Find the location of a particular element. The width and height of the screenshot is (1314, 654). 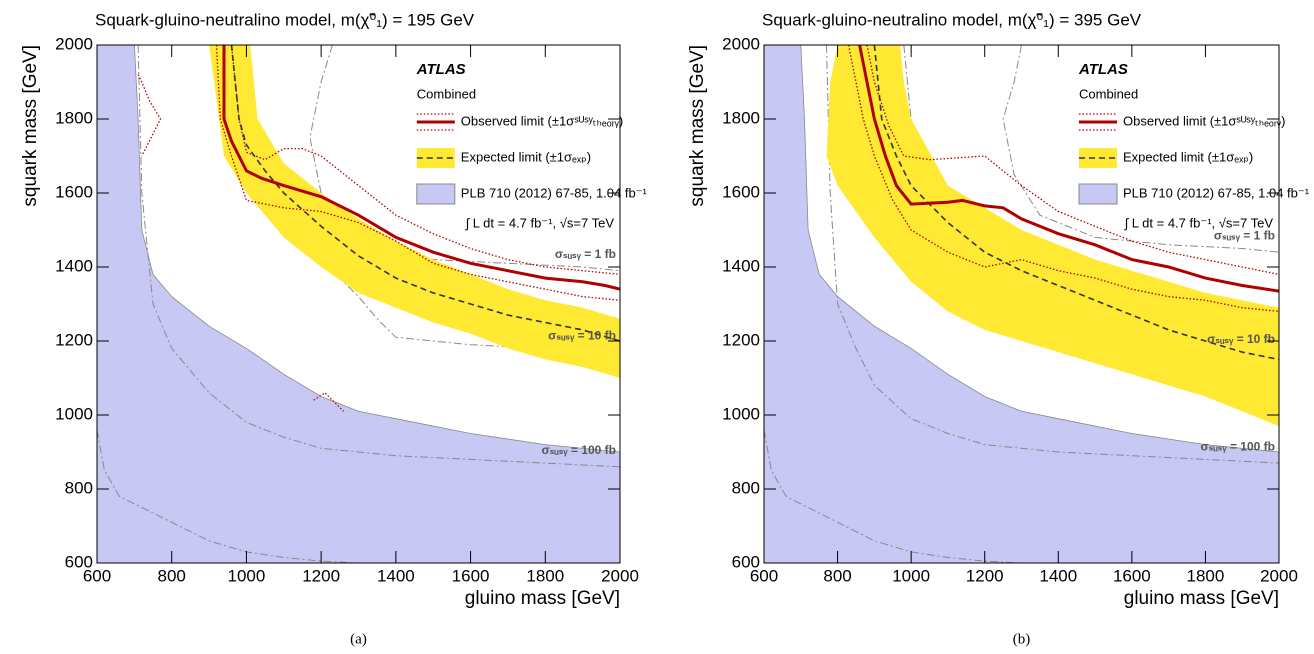

caption: (a) is located at coordinates (358, 639).